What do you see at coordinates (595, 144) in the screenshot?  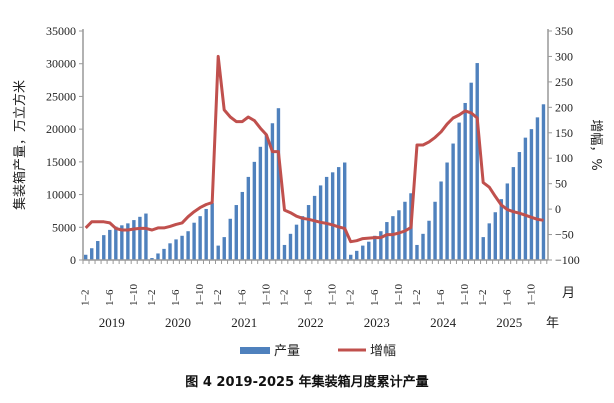 I see `y-axis-right-label: 增幅，%` at bounding box center [595, 144].